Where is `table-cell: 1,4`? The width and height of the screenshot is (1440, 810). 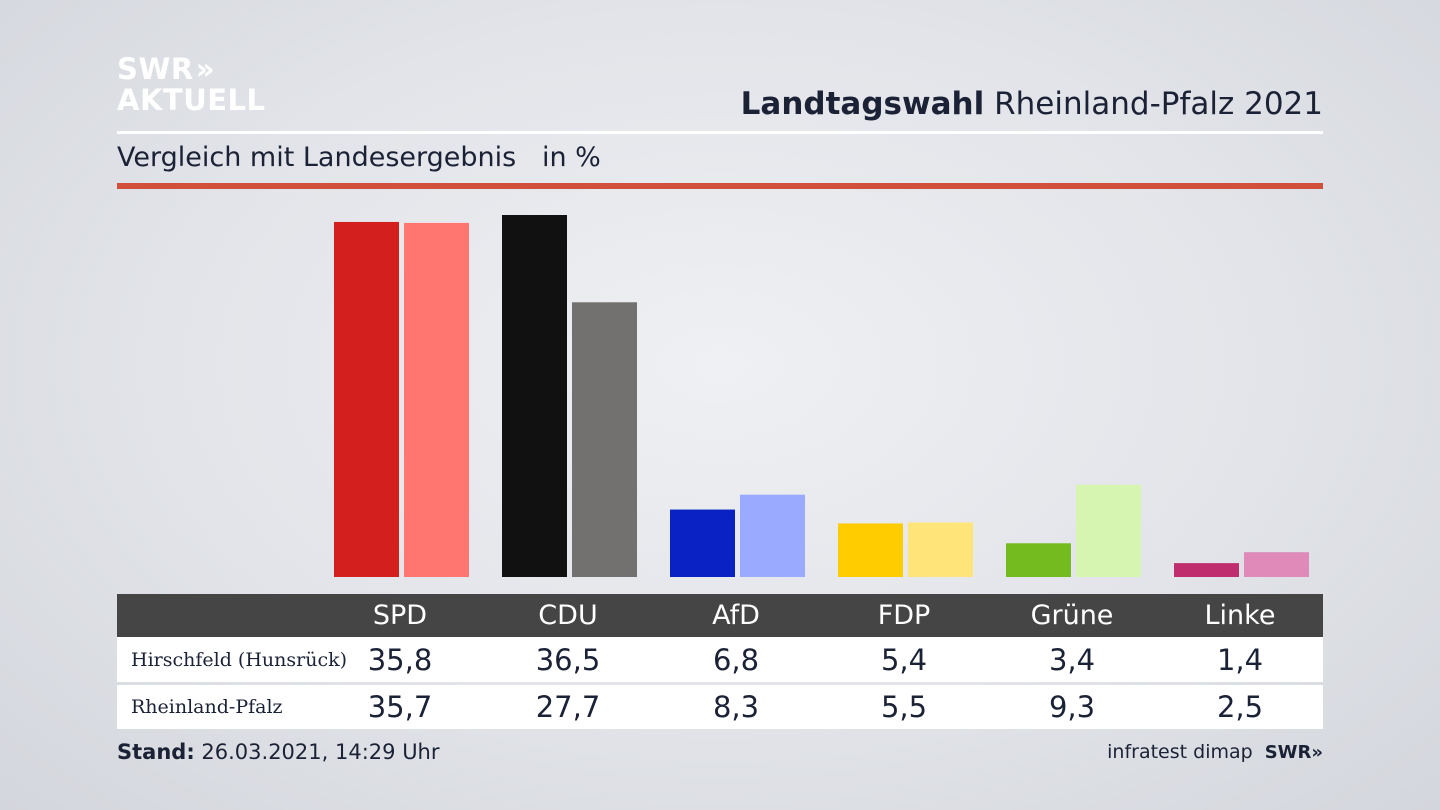
table-cell: 1,4 is located at coordinates (1240, 659).